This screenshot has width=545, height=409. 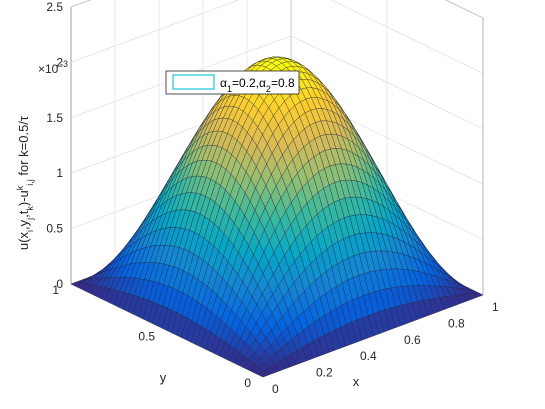 What do you see at coordinates (268, 89) in the screenshot?
I see `legend-subscript: 2` at bounding box center [268, 89].